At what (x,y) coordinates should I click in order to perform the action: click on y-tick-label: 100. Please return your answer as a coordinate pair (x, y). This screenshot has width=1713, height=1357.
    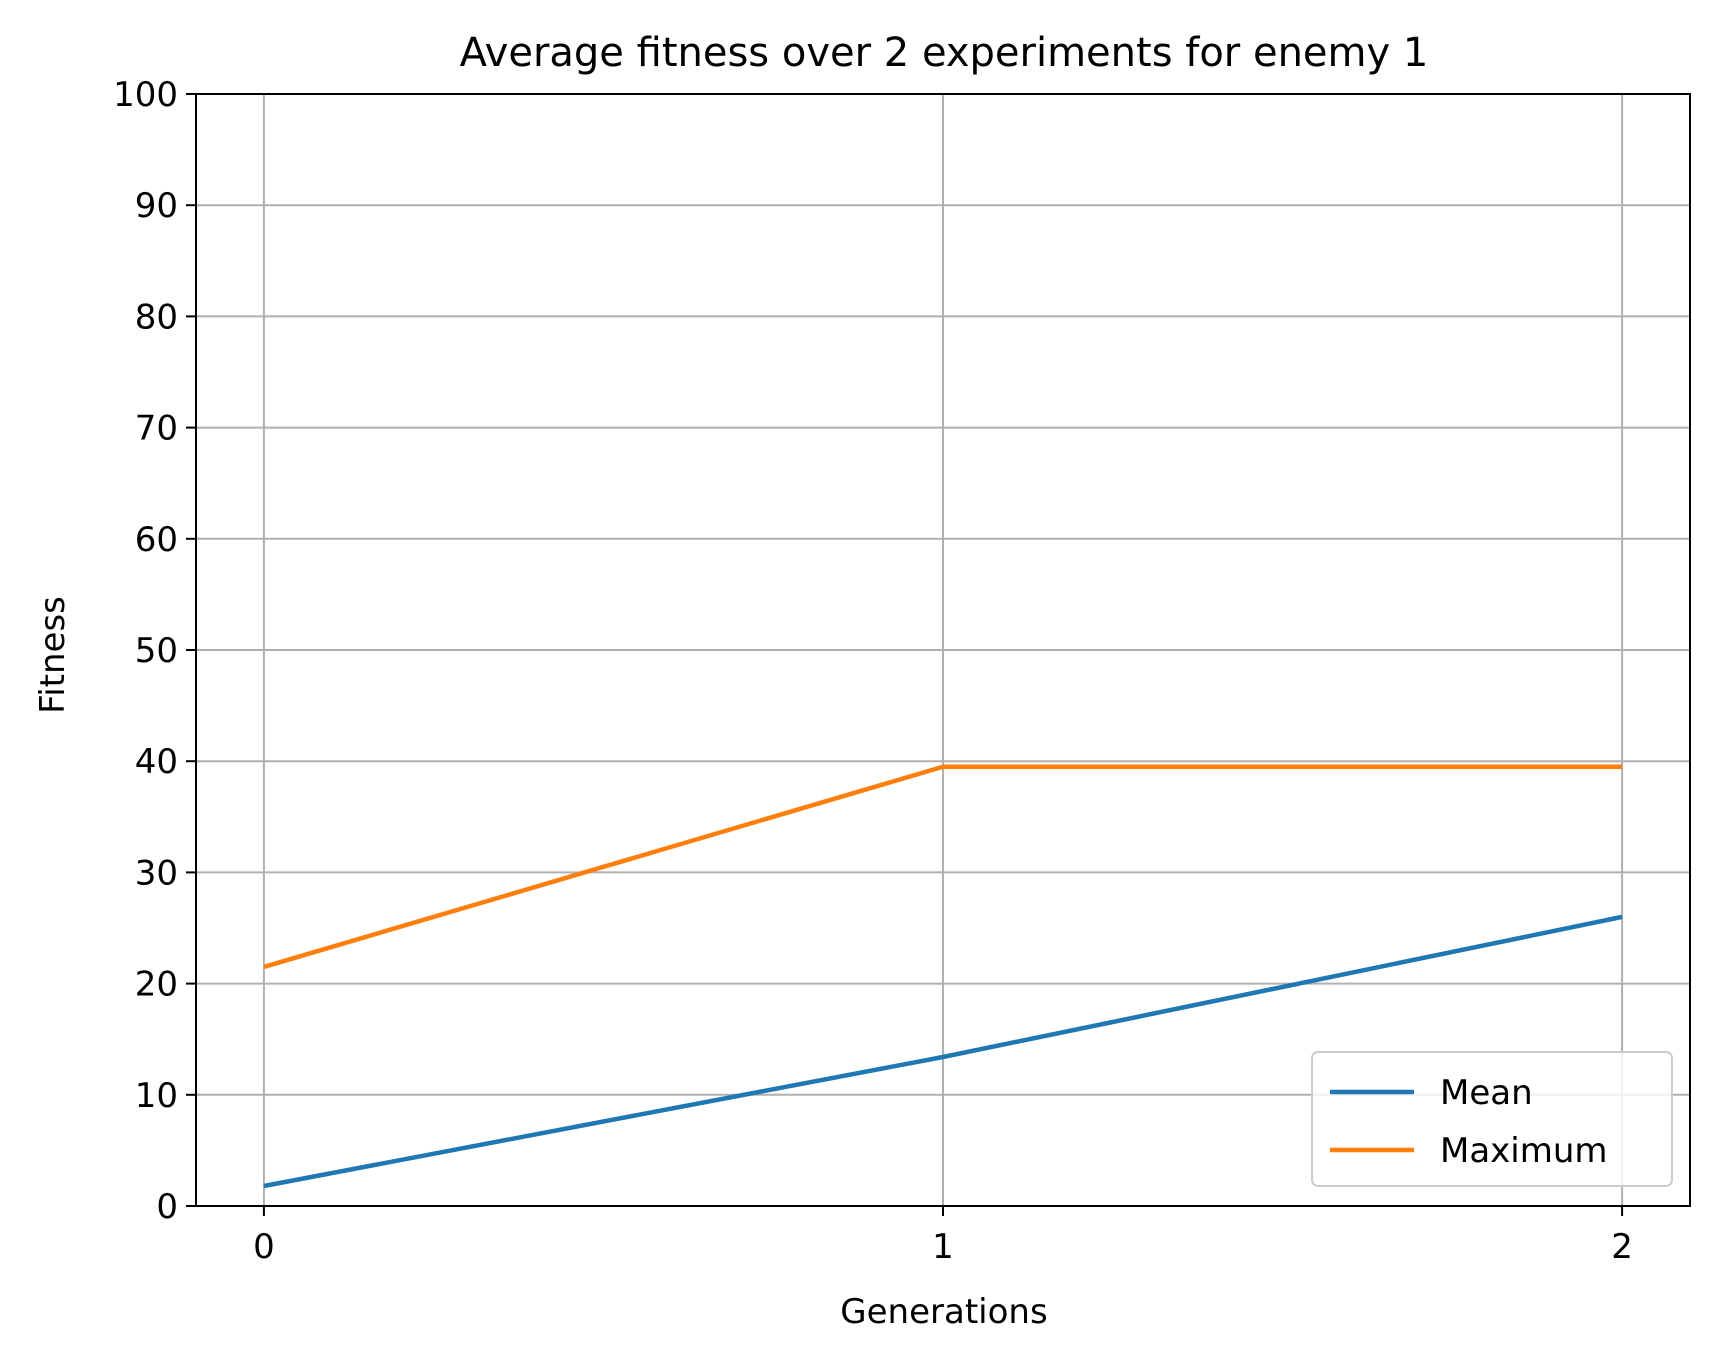
    Looking at the image, I should click on (145, 95).